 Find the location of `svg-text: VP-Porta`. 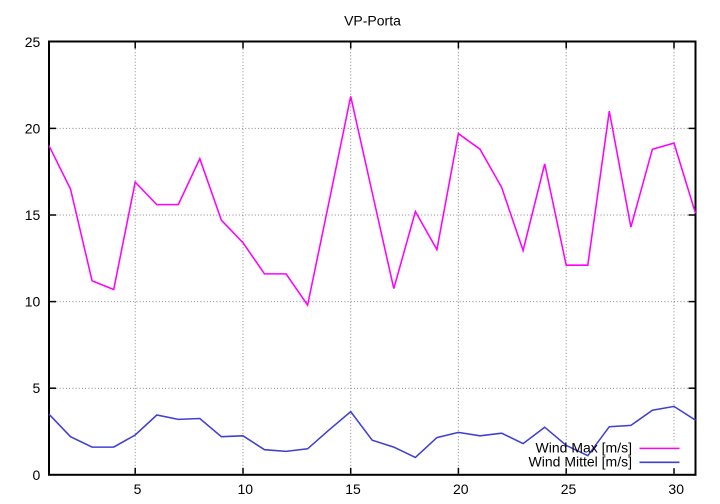

svg-text: VP-Porta is located at coordinates (372, 21).